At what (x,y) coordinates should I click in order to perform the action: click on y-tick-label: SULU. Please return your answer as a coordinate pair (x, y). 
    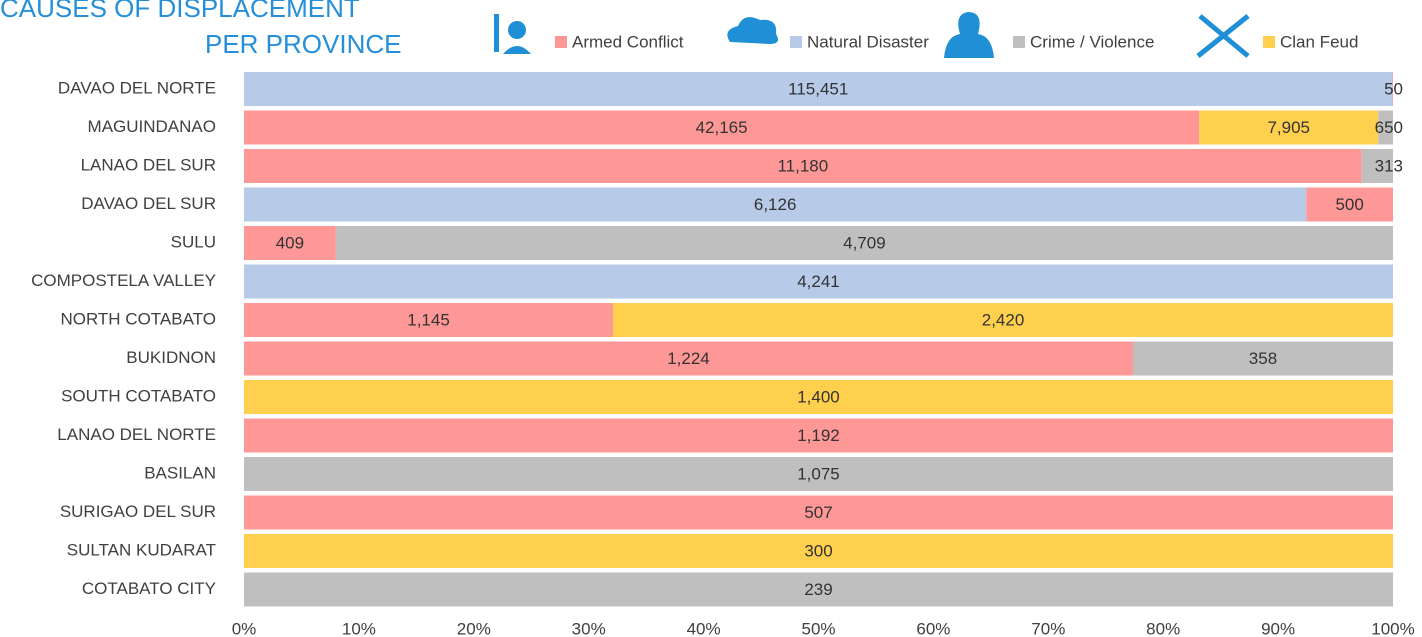
    Looking at the image, I should click on (193, 241).